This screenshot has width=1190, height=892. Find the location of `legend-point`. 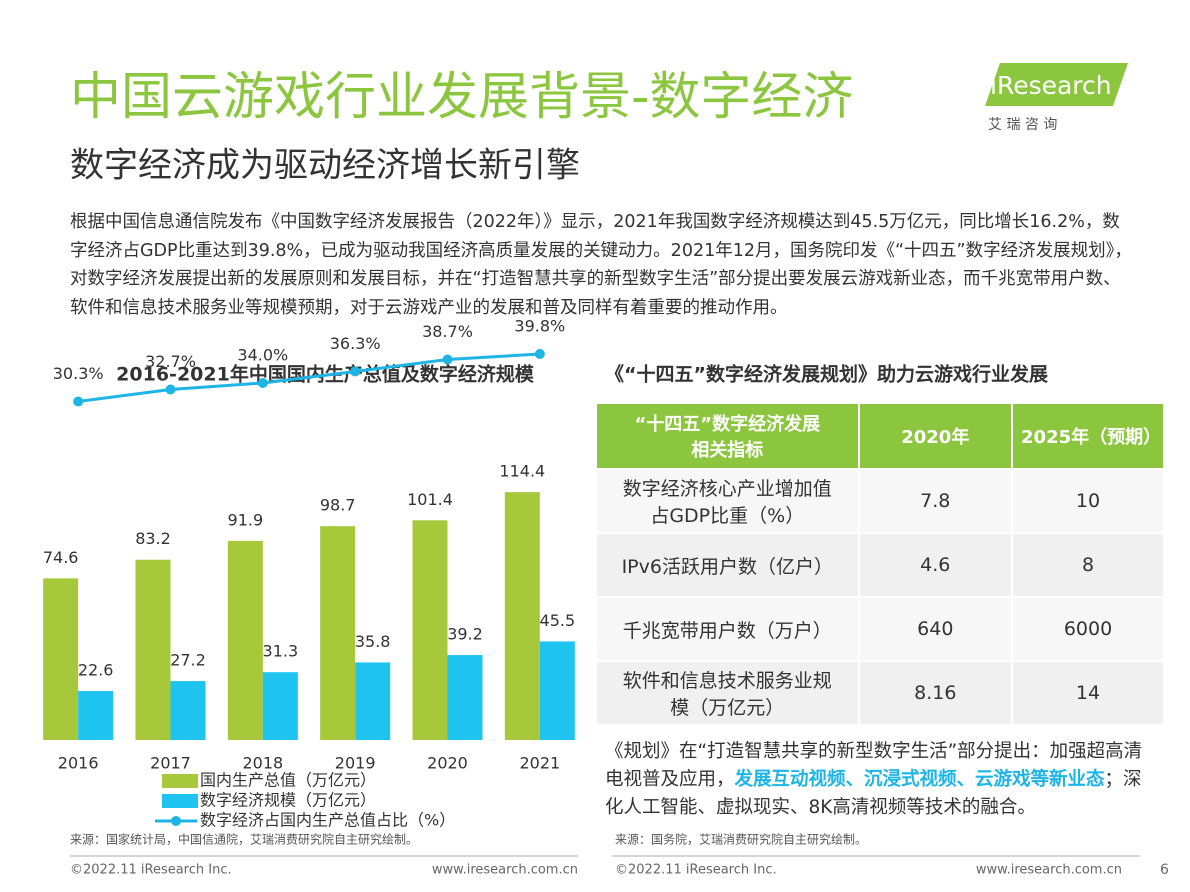

legend-point is located at coordinates (176, 821).